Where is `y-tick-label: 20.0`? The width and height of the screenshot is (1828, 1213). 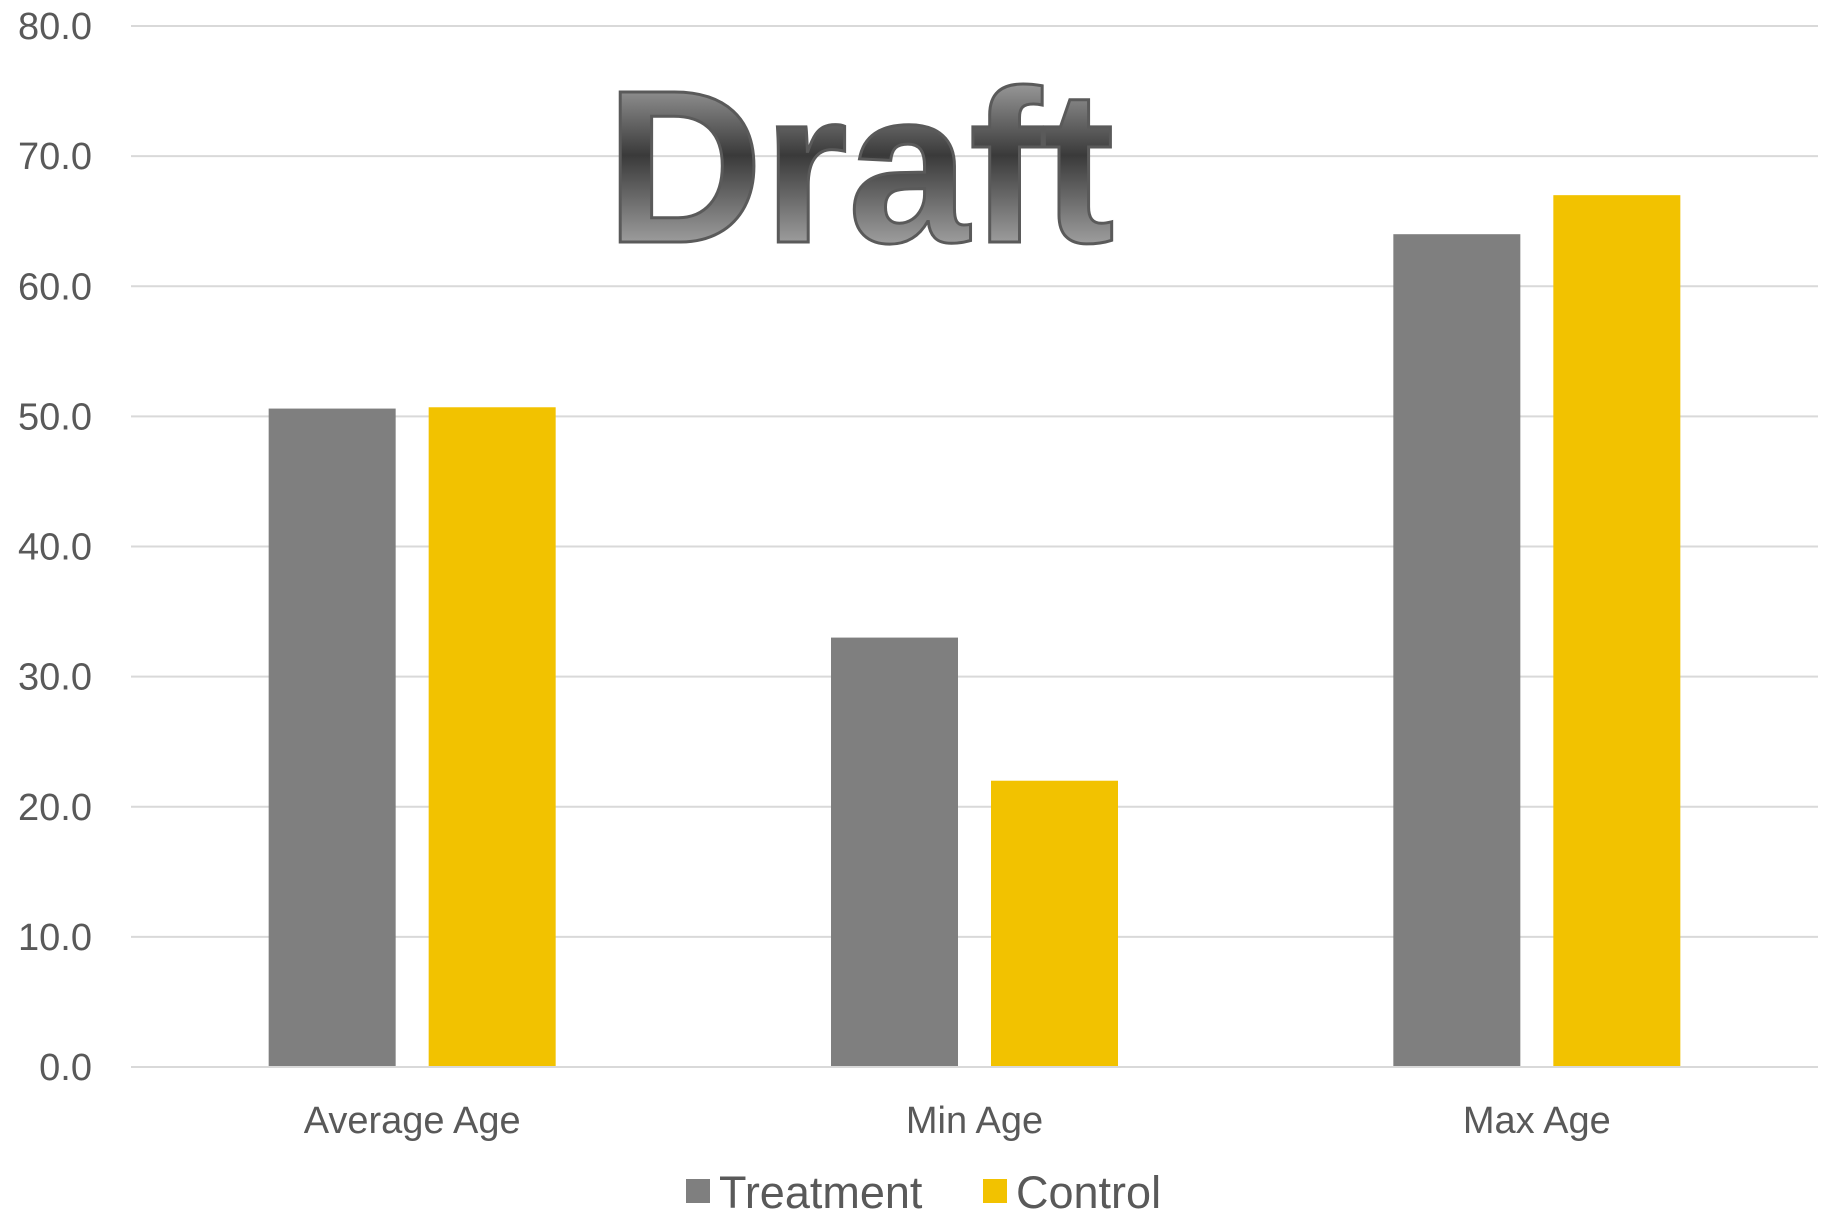
y-tick-label: 20.0 is located at coordinates (55, 808).